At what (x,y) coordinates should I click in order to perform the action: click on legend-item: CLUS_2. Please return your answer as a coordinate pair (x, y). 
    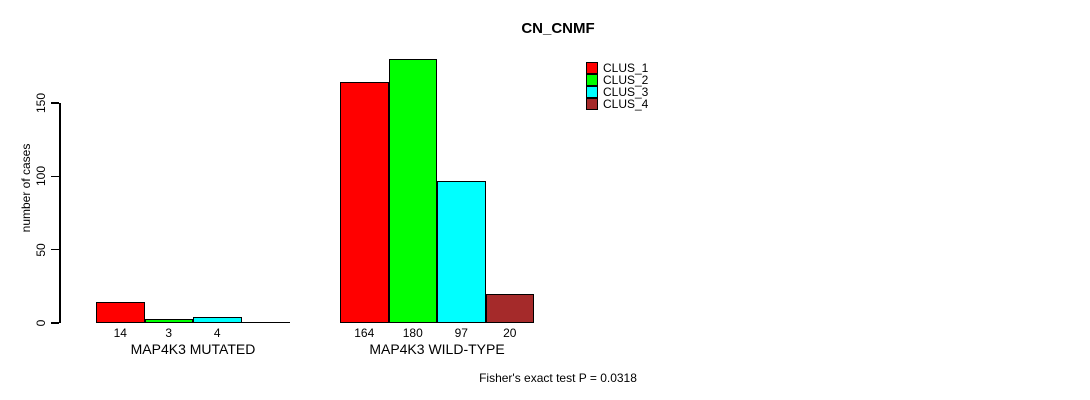
    Looking at the image, I should click on (617, 80).